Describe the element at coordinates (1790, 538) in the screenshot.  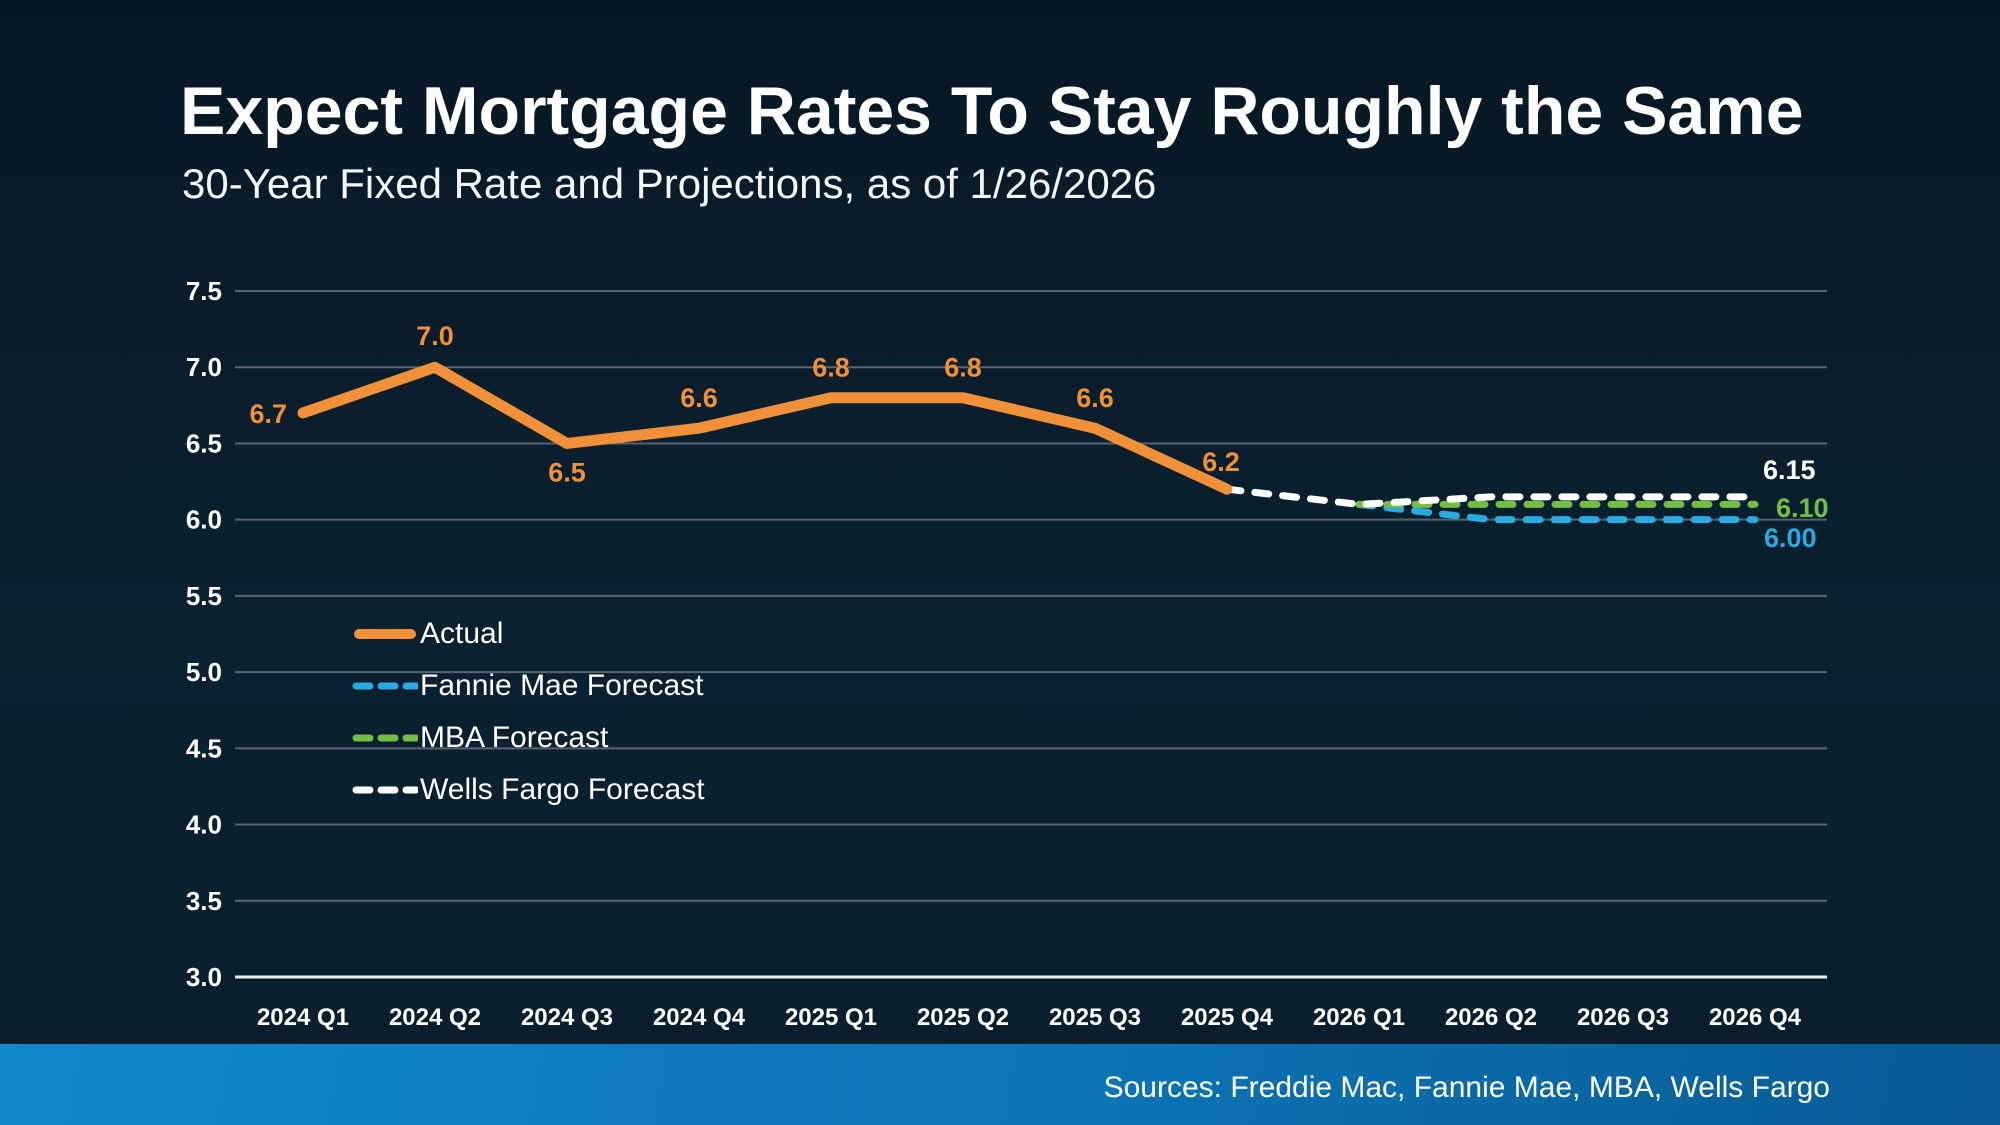
I see `series-end-label-fannie-mae-forecast: 6.00` at that location.